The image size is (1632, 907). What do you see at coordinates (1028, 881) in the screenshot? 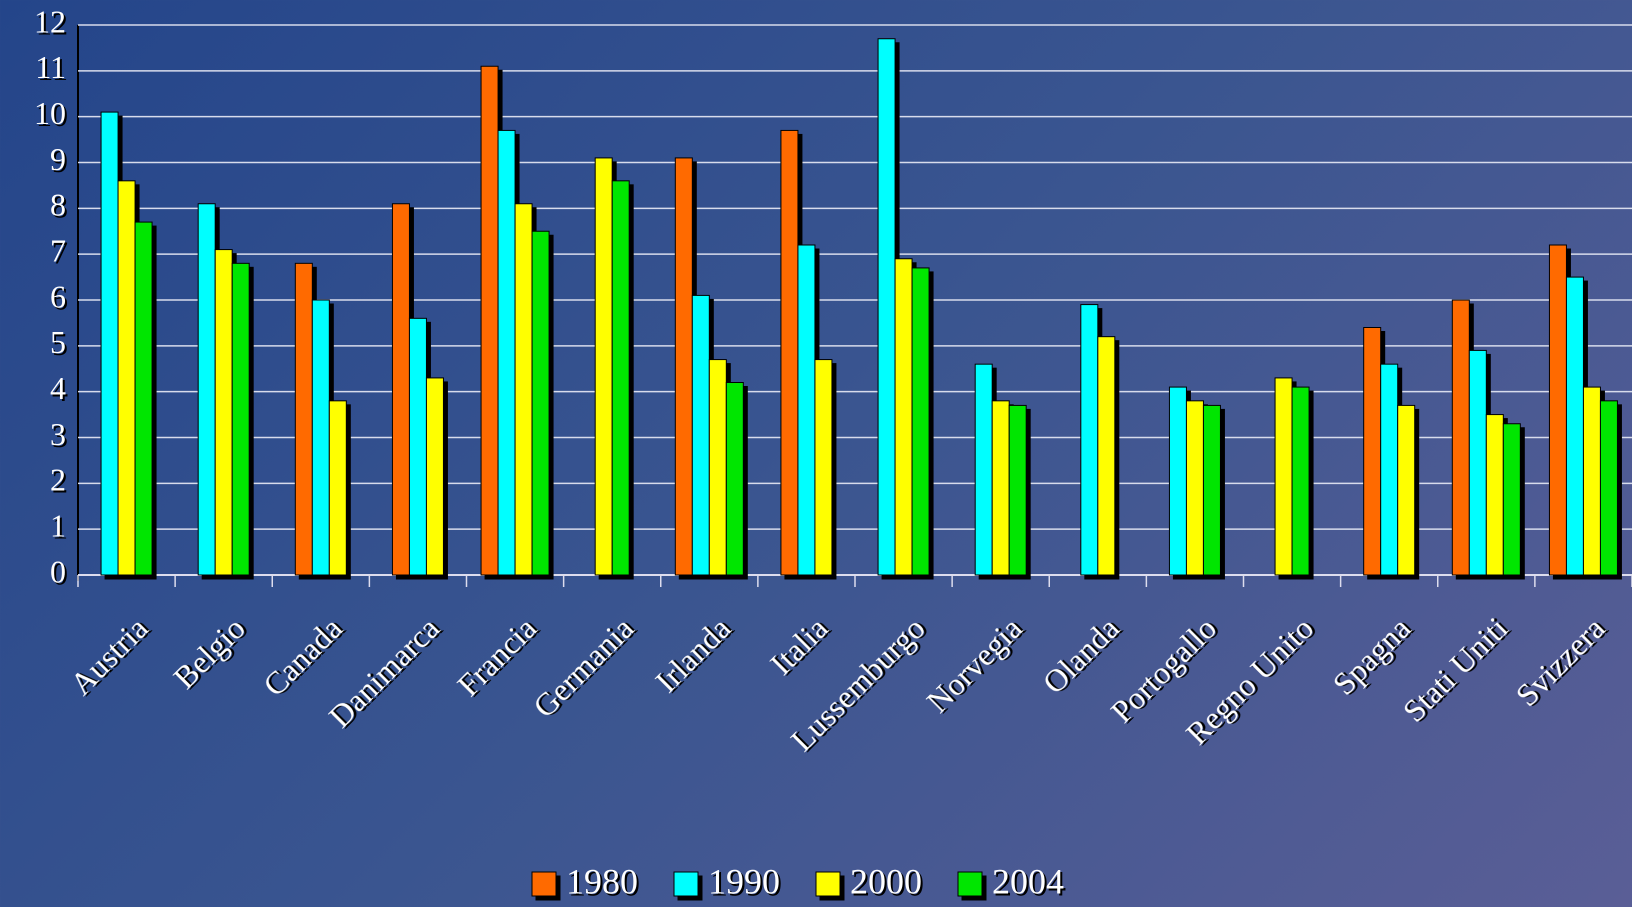
I see `legend-label: 2004` at bounding box center [1028, 881].